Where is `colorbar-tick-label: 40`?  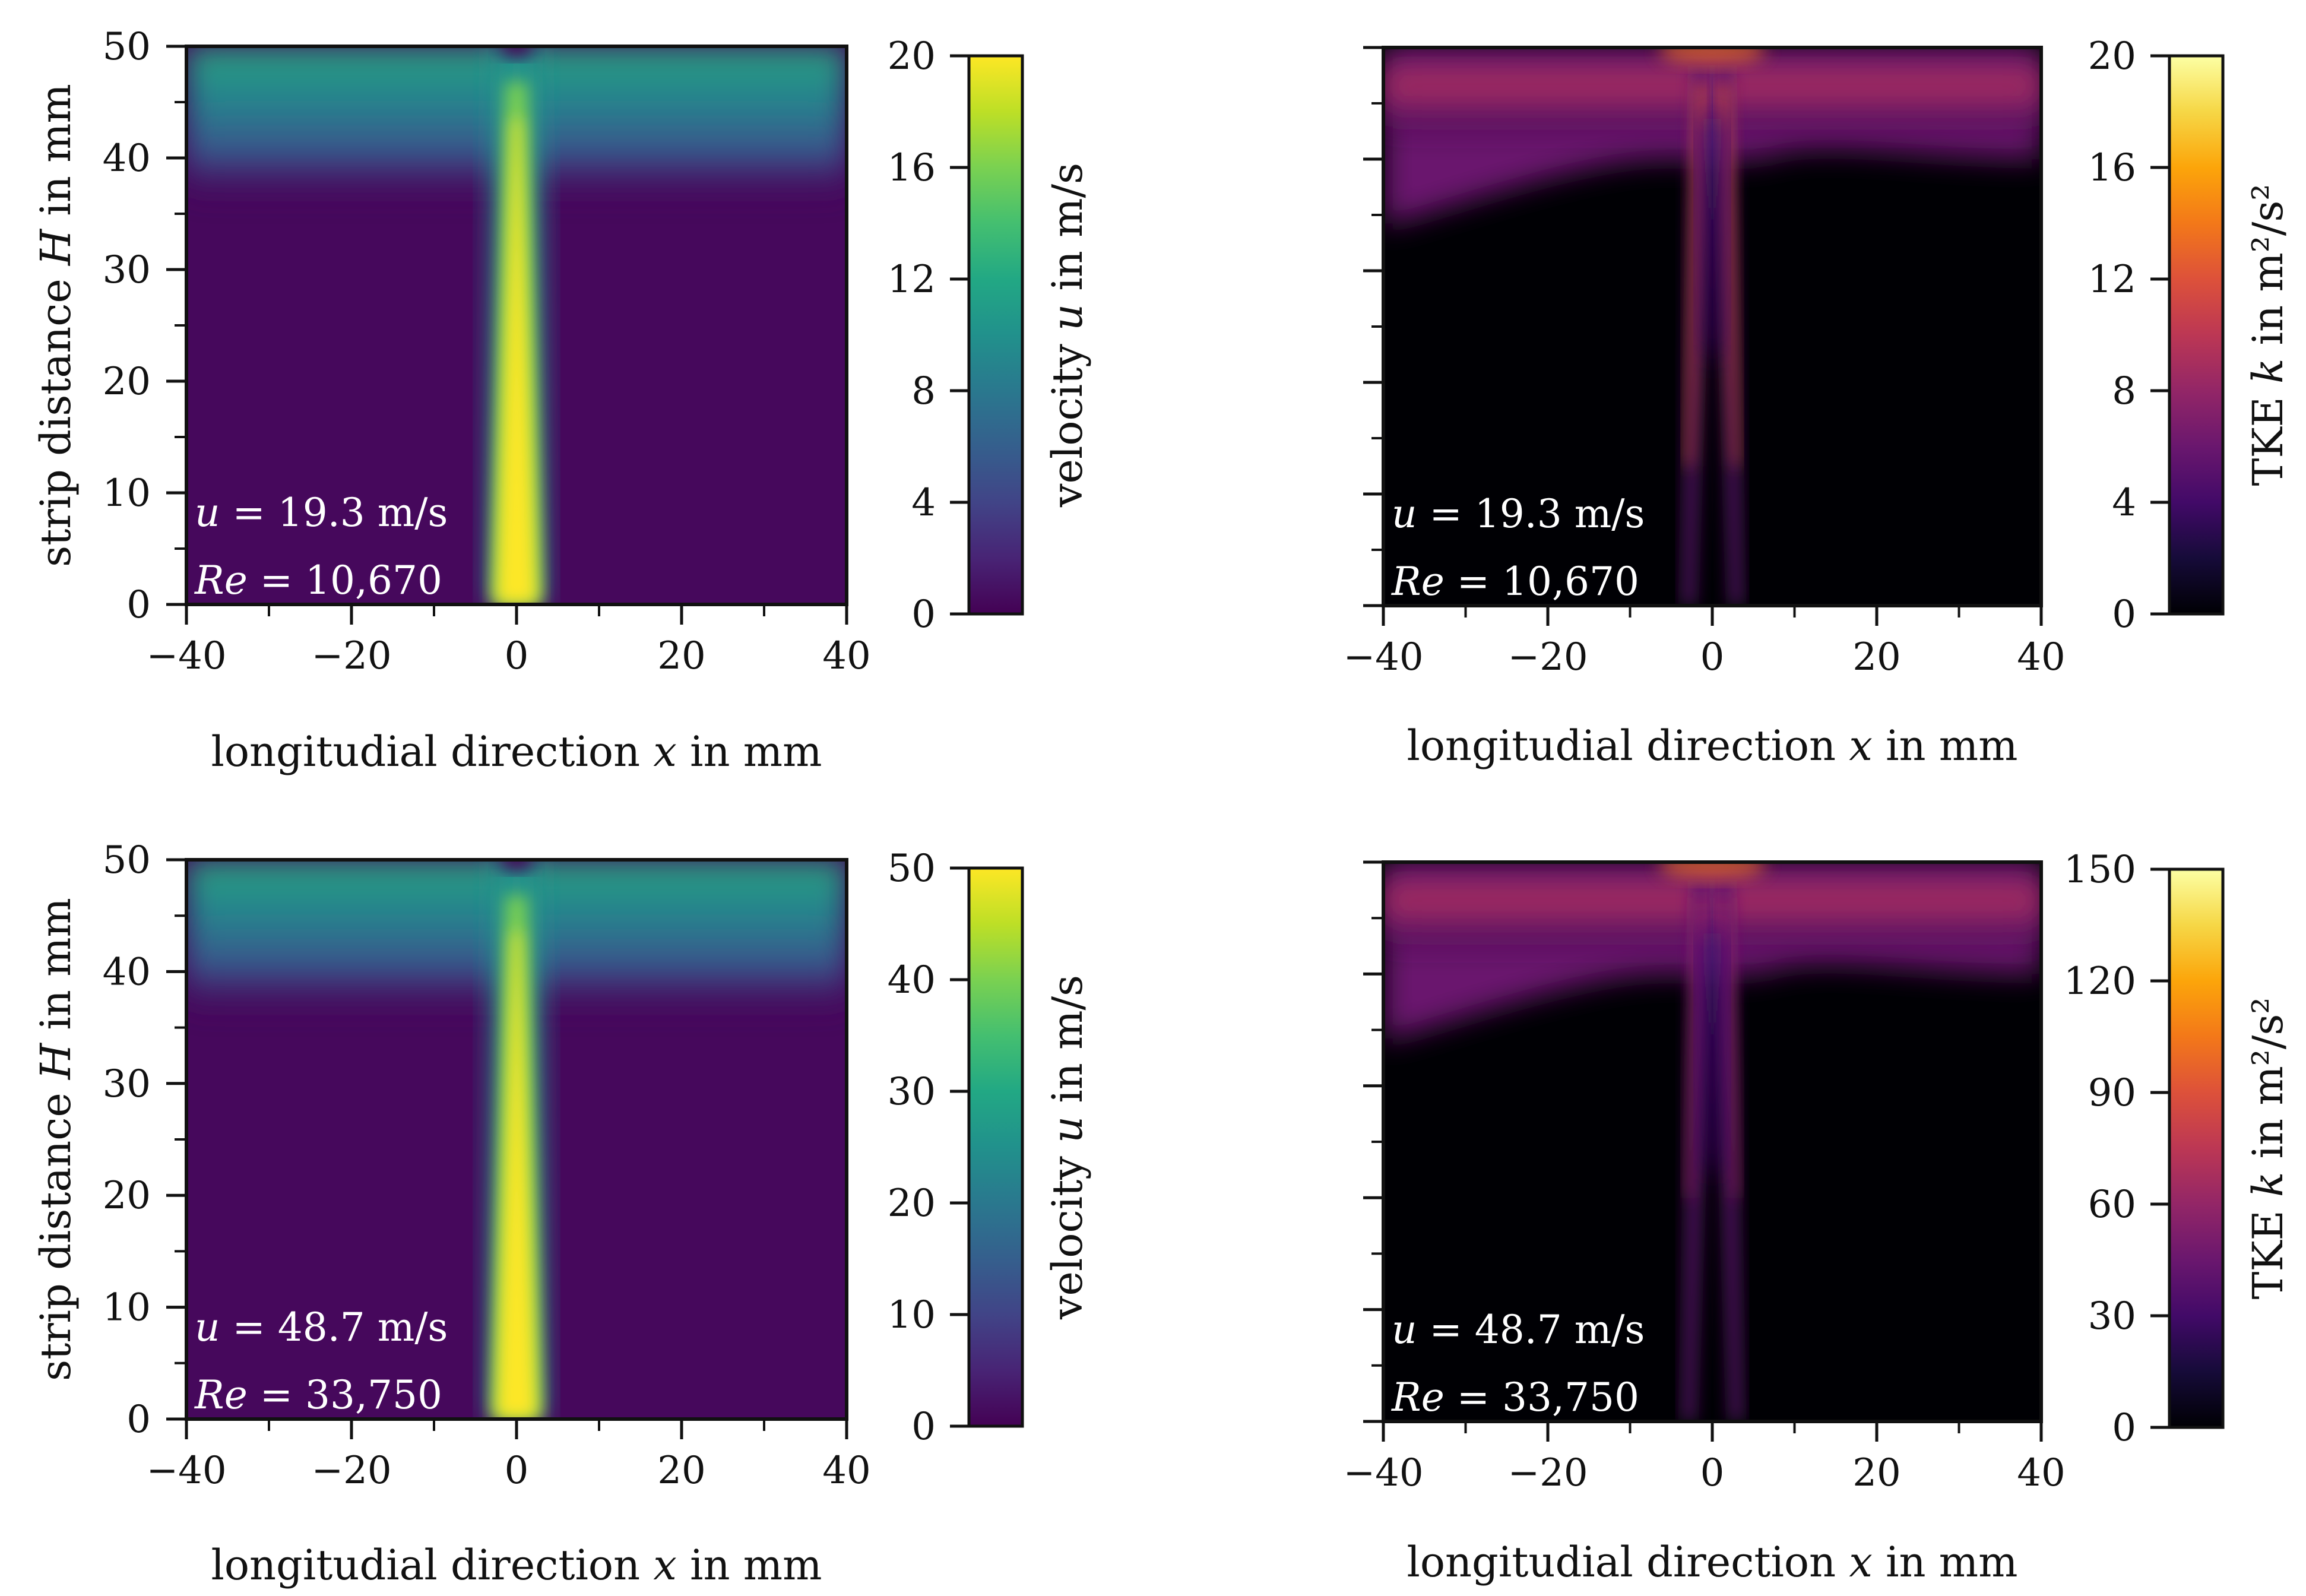 colorbar-tick-label: 40 is located at coordinates (912, 980).